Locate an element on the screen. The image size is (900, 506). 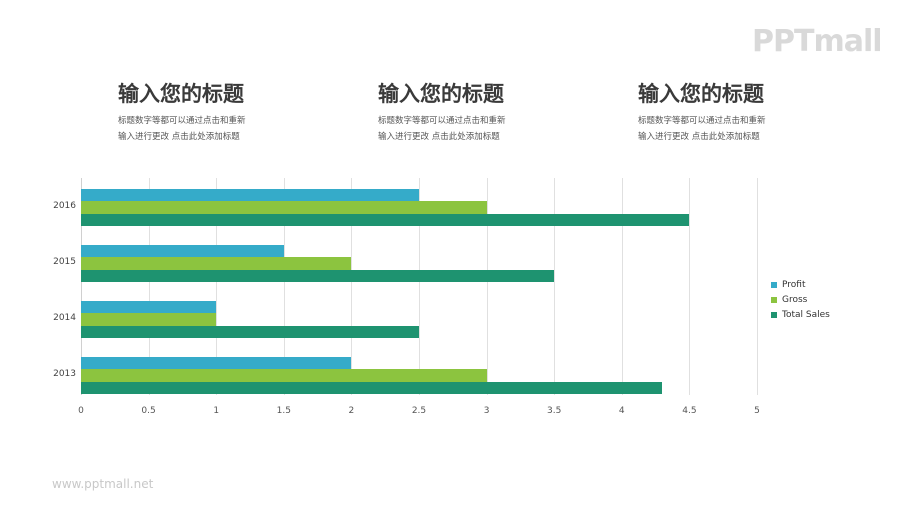
chart-legend: Profit Gross Total Sales is located at coordinates (800, 299).